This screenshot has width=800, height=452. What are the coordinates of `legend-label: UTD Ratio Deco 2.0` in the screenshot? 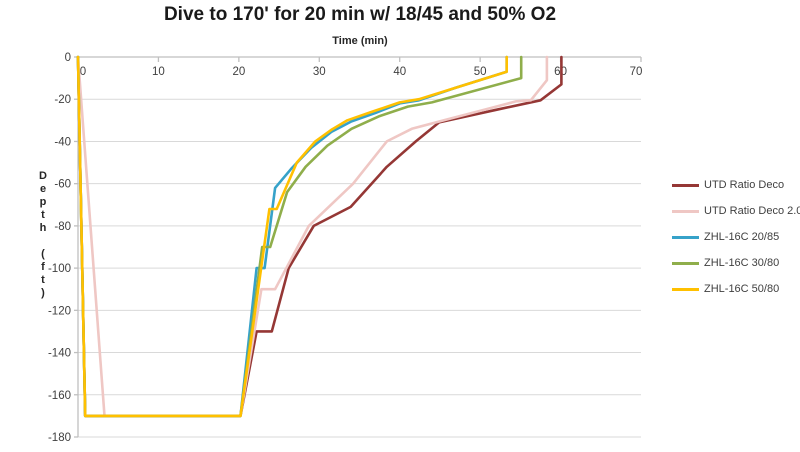 It's located at (752, 211).